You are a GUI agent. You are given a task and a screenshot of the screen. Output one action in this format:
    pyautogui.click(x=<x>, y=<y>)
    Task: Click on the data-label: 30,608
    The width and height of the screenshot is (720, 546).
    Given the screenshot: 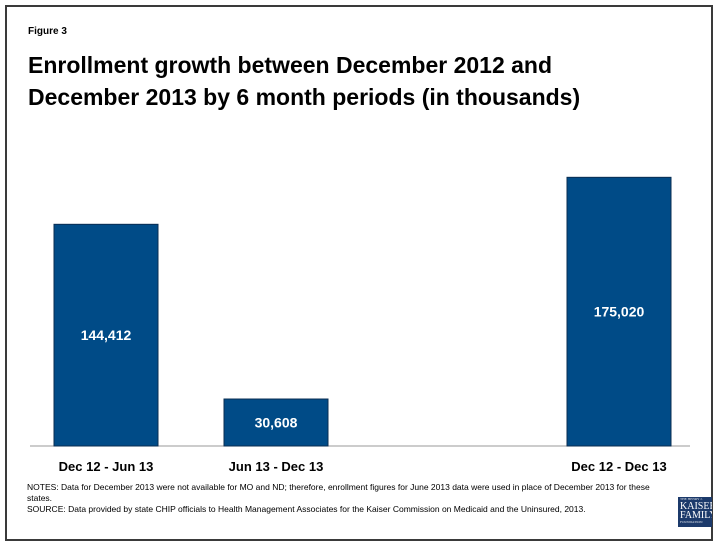 What is the action you would take?
    pyautogui.click(x=276, y=423)
    